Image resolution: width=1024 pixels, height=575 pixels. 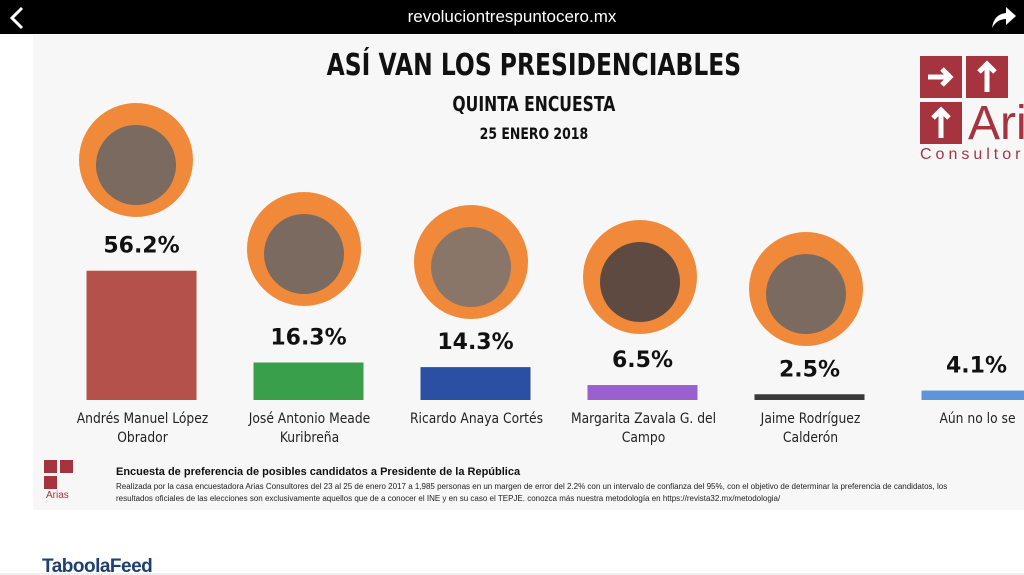 I want to click on value-label: 2.5%, so click(x=809, y=369).